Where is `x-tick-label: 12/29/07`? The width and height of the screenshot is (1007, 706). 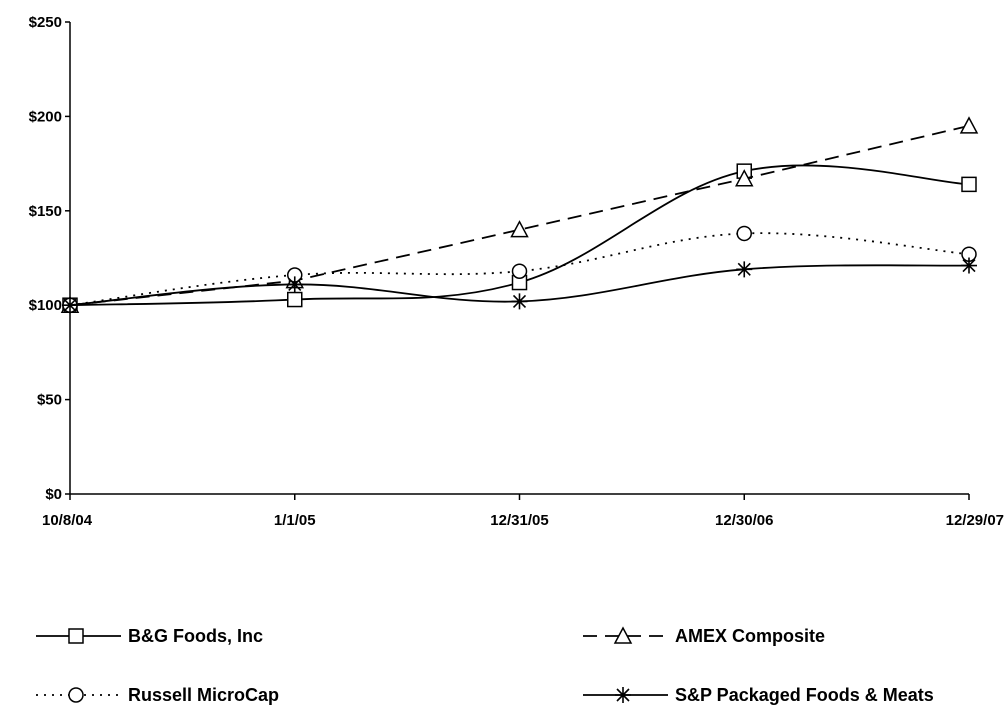 x-tick-label: 12/29/07 is located at coordinates (975, 520).